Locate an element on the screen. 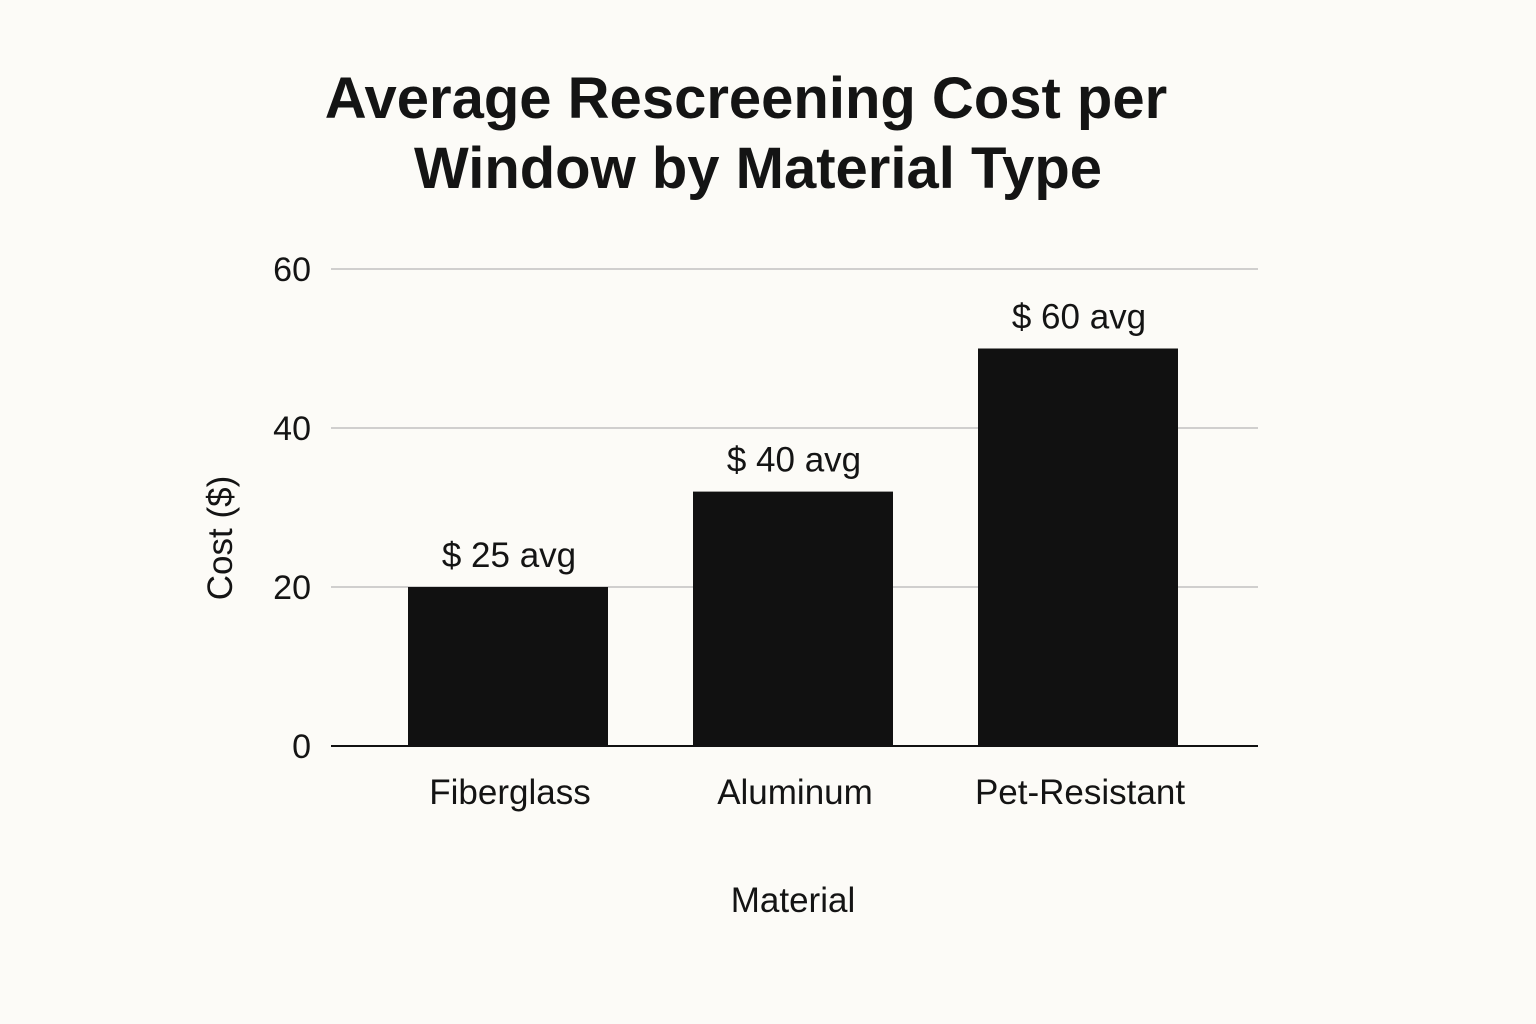 This screenshot has width=1536, height=1024. y-tick-label: 20 is located at coordinates (292, 588).